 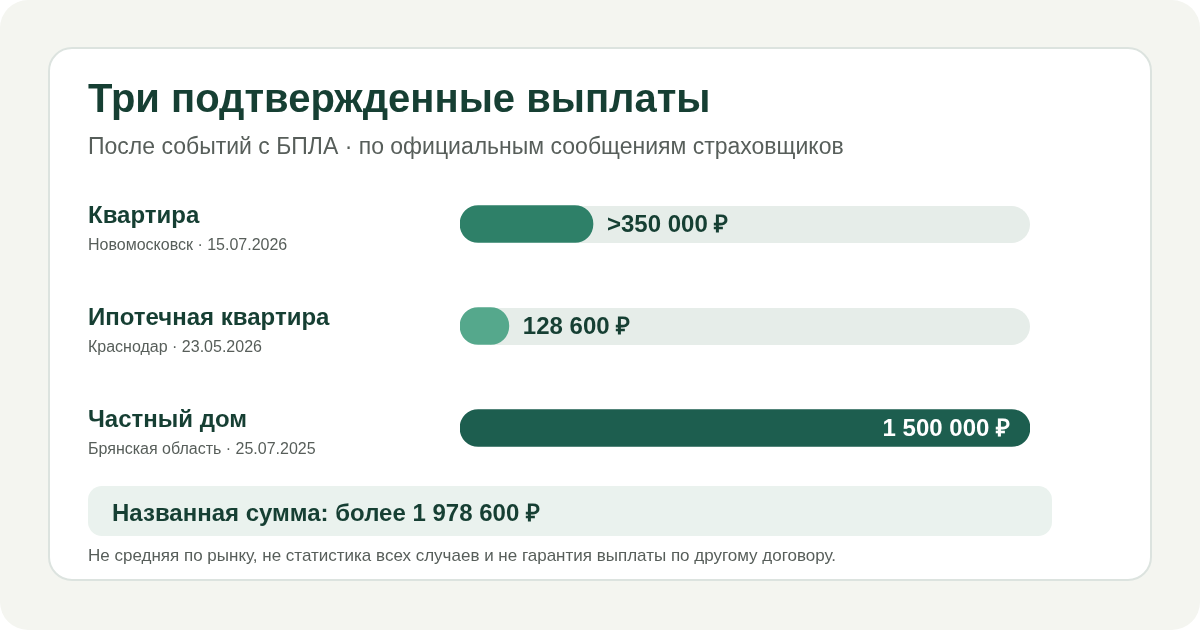 I want to click on y-tick-label: Ипотечная квартира Краснодар · 23.05.2026, so click(x=209, y=330).